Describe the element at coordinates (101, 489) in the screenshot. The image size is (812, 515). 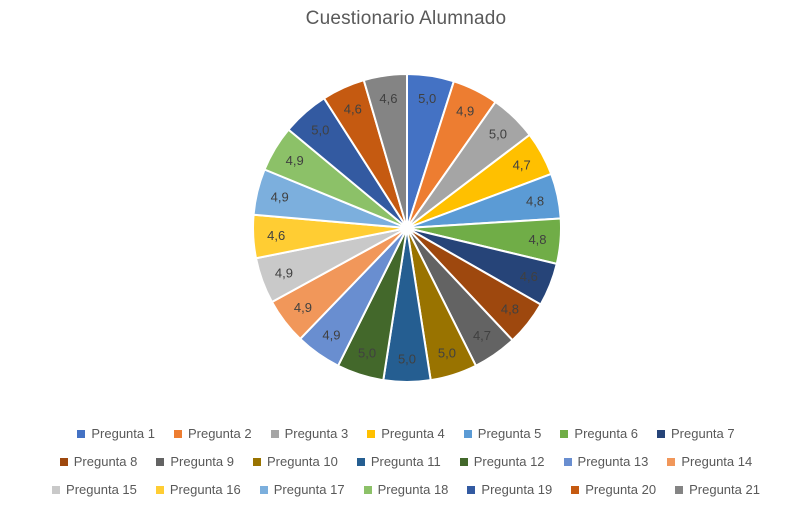
I see `legend-item-label: Pregunta 15` at that location.